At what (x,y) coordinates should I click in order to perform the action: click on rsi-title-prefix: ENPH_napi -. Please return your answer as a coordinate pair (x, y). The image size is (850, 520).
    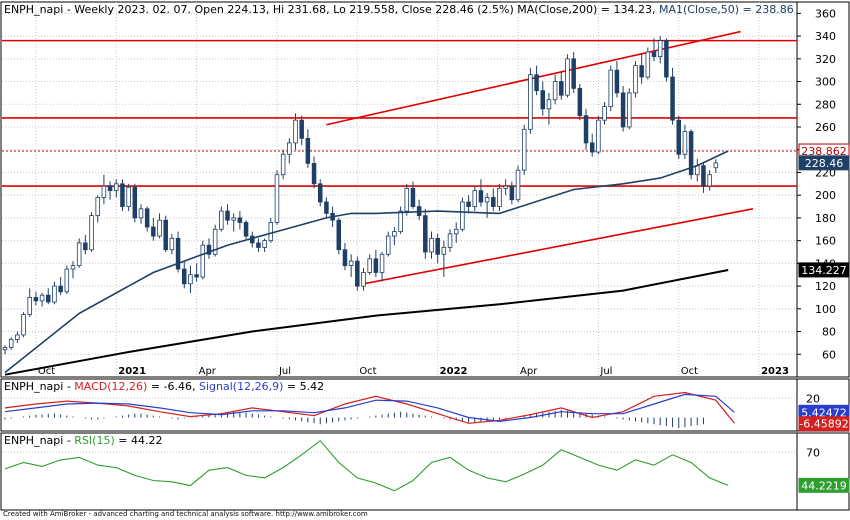
    Looking at the image, I should click on (39, 440).